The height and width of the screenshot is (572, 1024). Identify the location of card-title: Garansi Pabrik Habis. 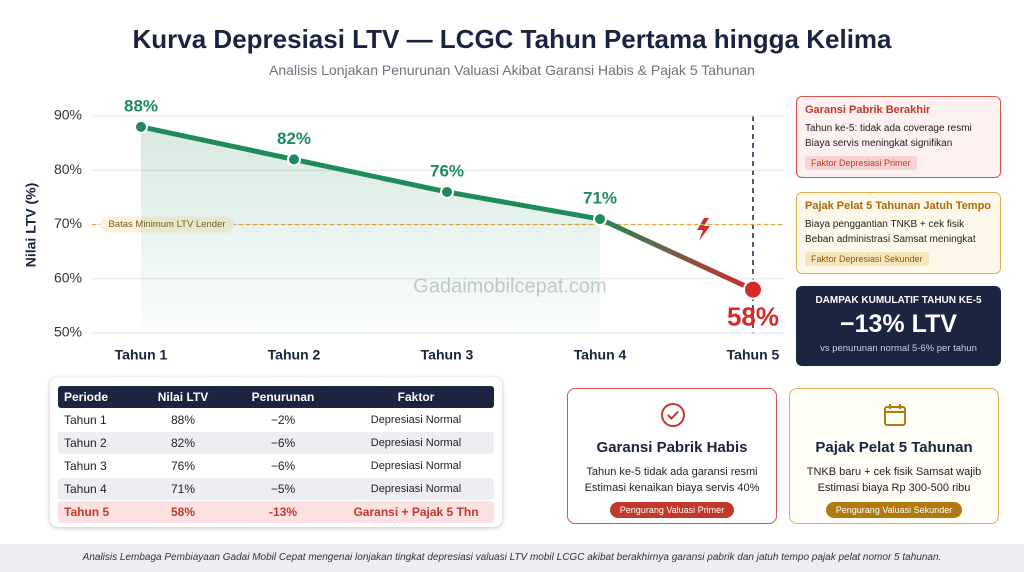
(672, 447).